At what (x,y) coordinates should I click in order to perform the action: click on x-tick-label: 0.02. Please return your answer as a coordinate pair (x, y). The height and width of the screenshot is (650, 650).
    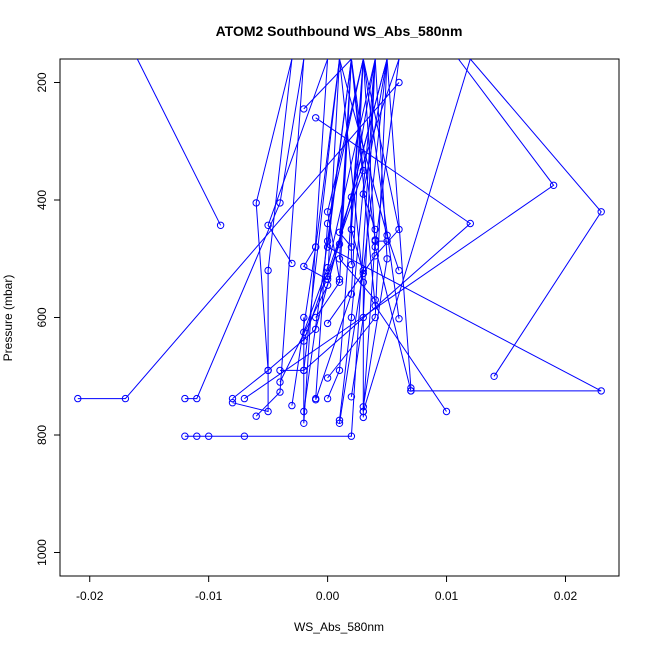
    Looking at the image, I should click on (566, 596).